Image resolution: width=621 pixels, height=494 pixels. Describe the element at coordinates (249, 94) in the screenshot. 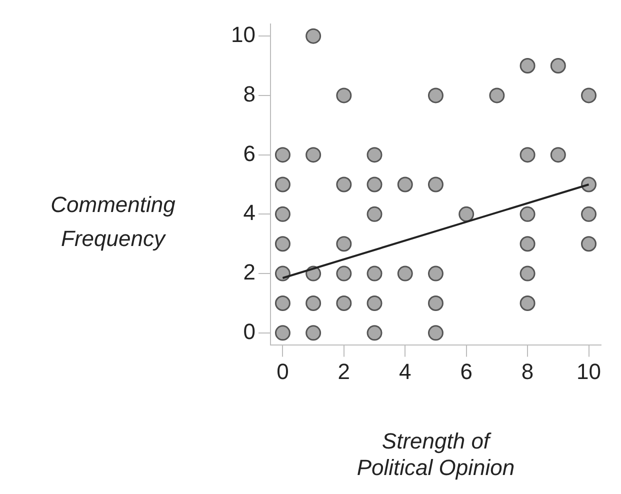

I see `y-tick-label: 8` at that location.